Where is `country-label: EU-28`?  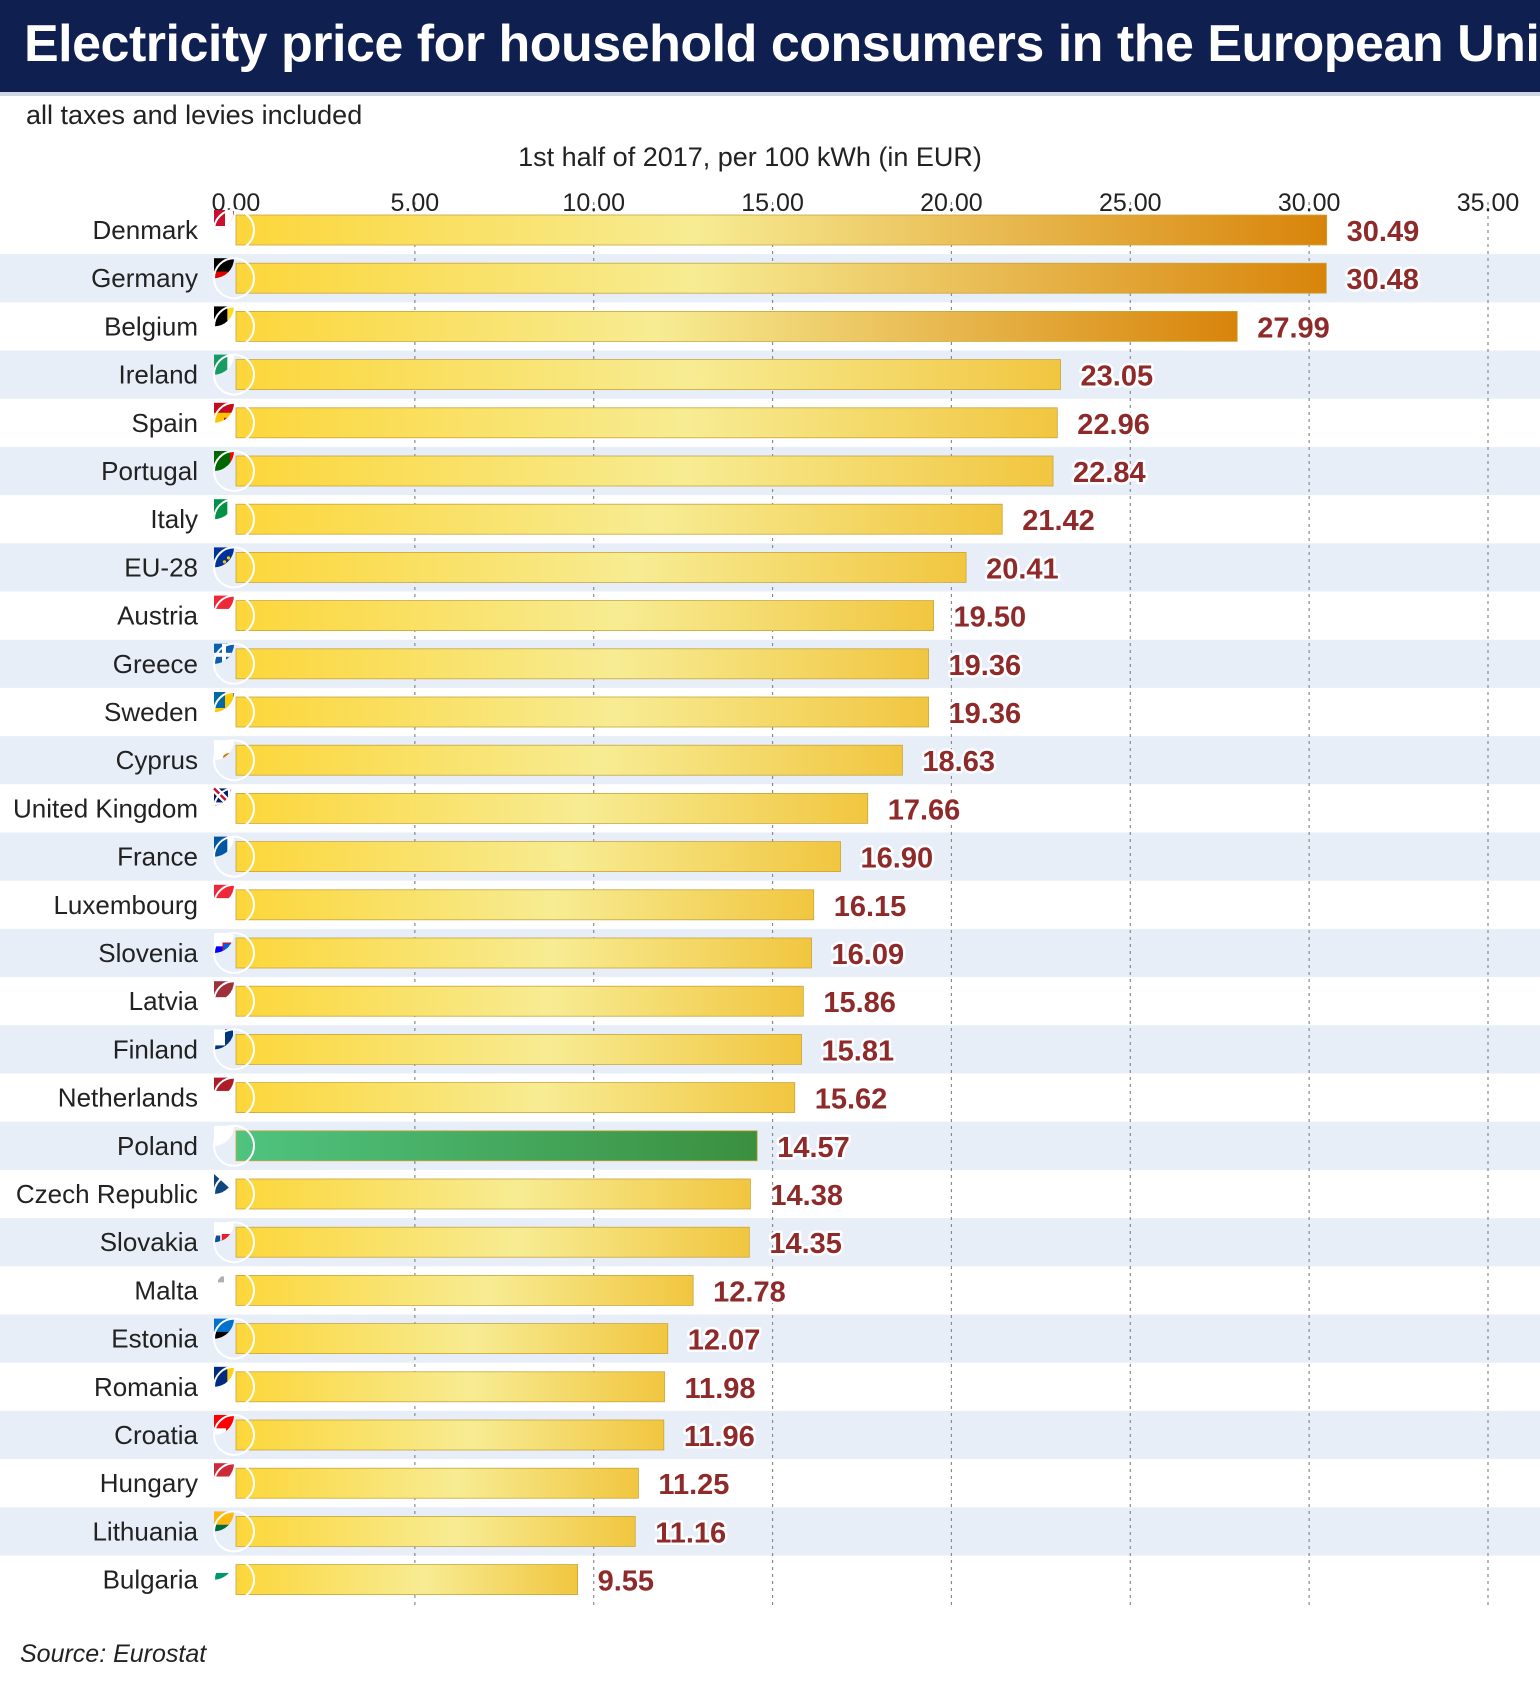
country-label: EU-28 is located at coordinates (161, 567).